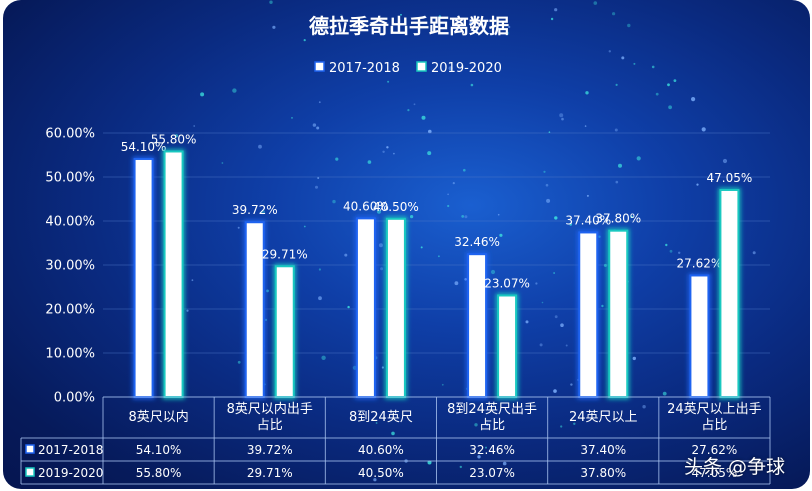 The image size is (812, 491). I want to click on table-cell: 29.71%, so click(270, 473).